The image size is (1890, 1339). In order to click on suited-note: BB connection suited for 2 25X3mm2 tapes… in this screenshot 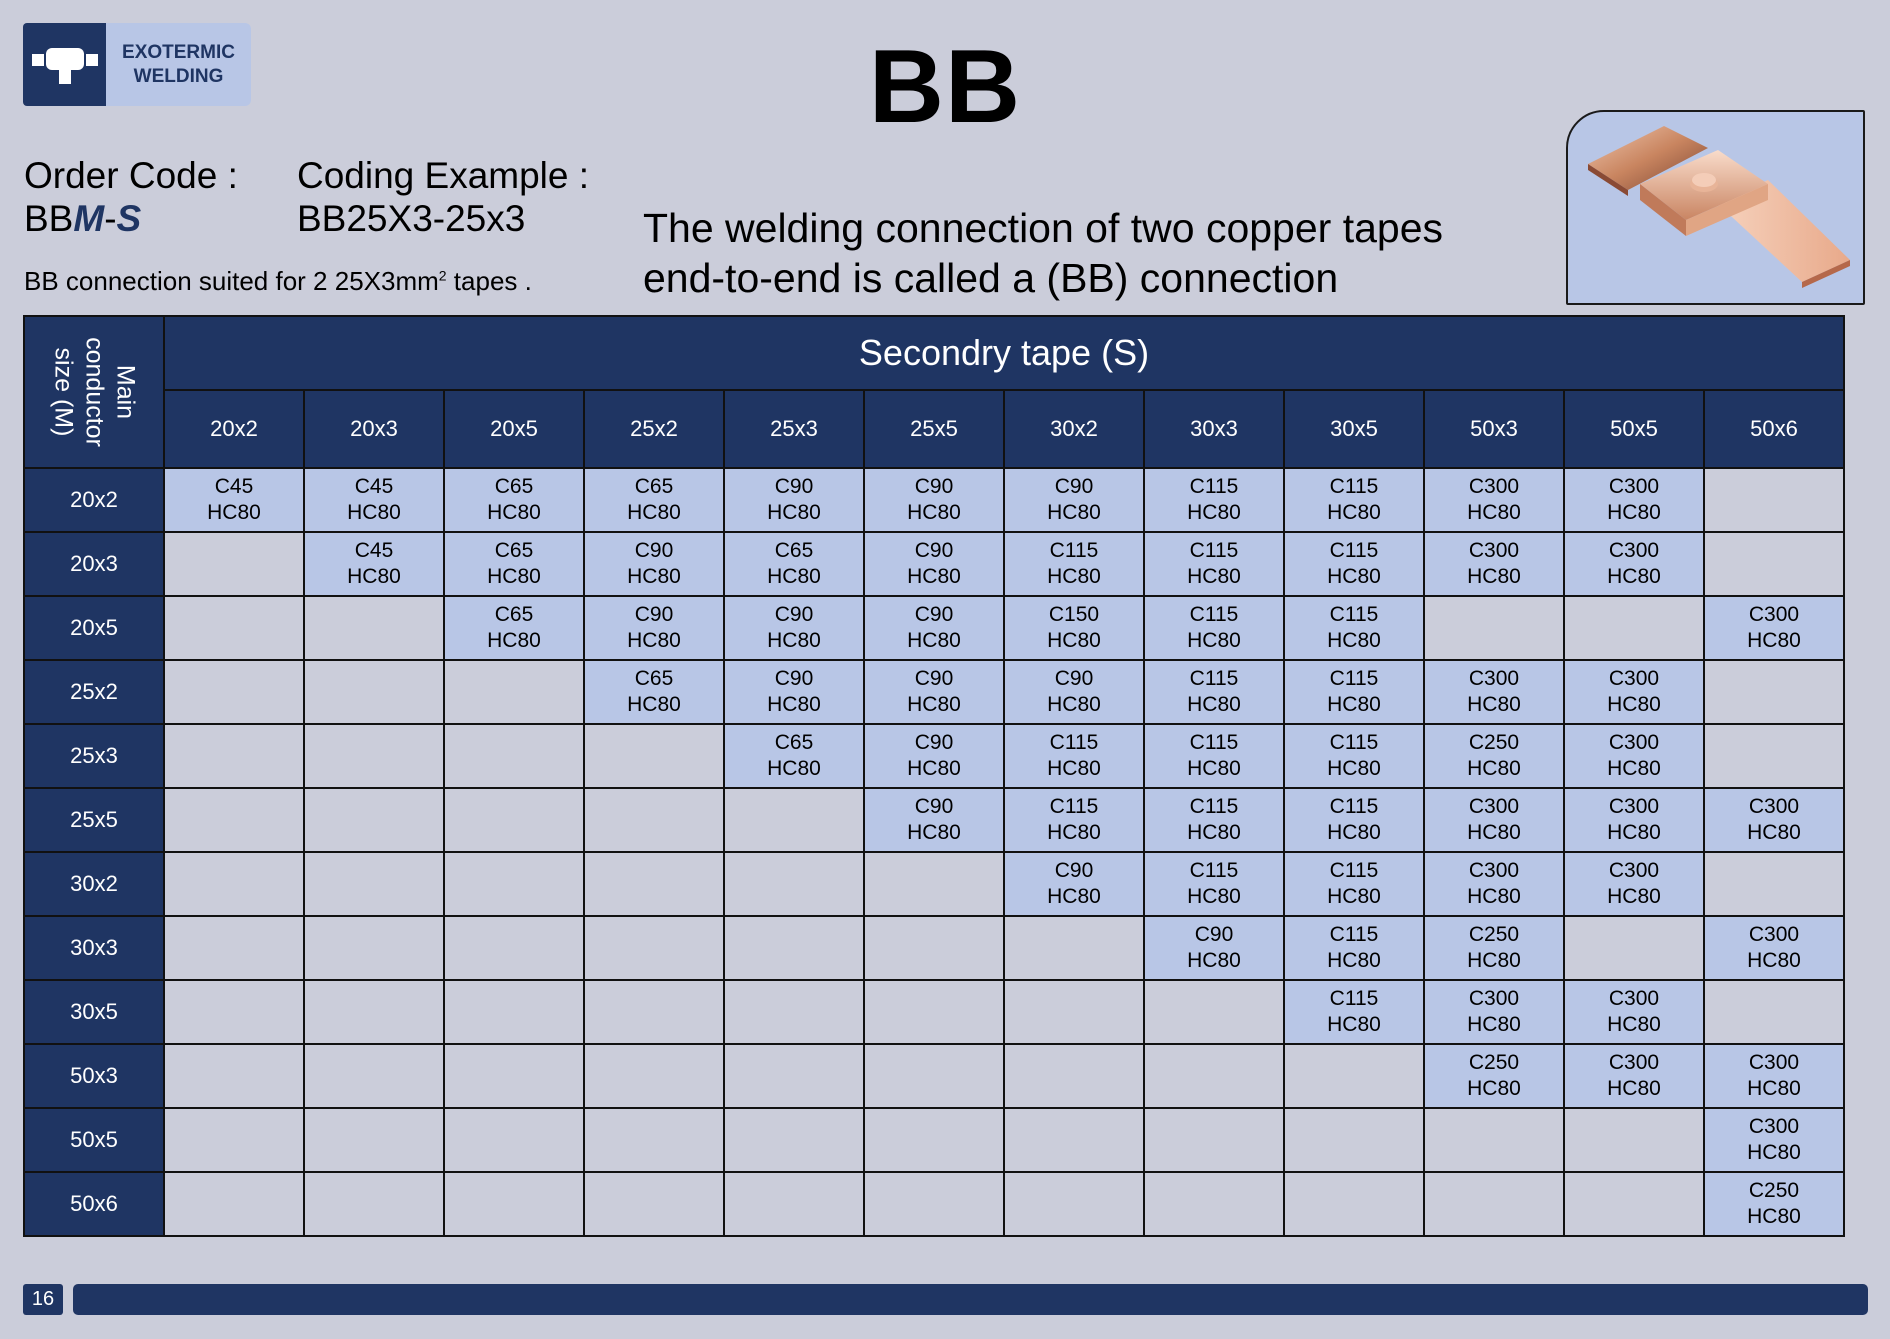, I will do `click(278, 281)`.